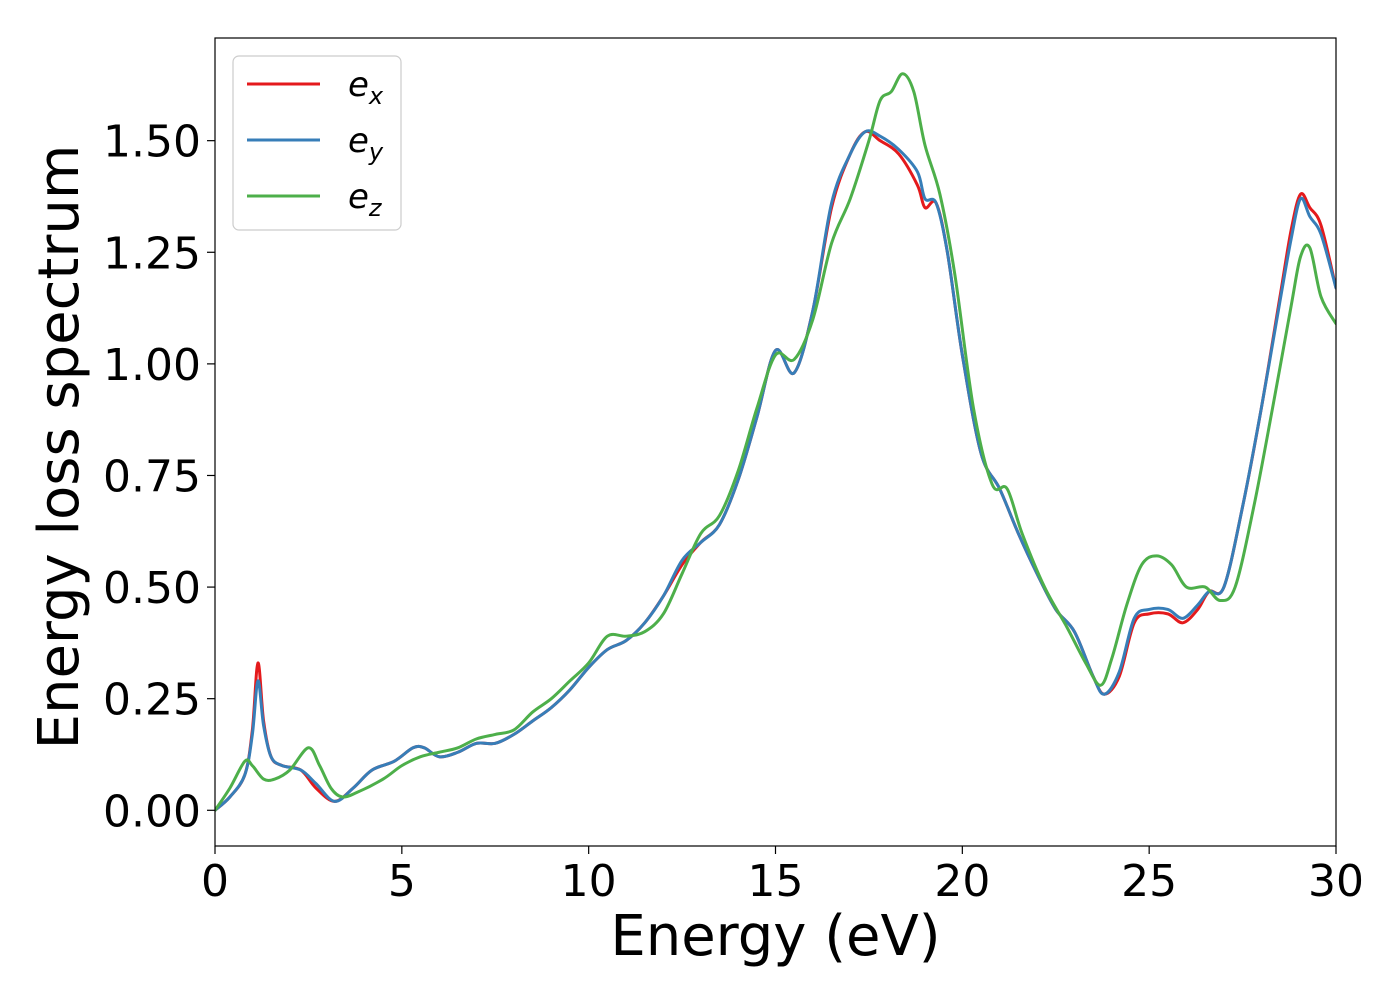 This screenshot has height=1000, width=1400. Describe the element at coordinates (375, 208) in the screenshot. I see `legend-label-subscript: z` at that location.